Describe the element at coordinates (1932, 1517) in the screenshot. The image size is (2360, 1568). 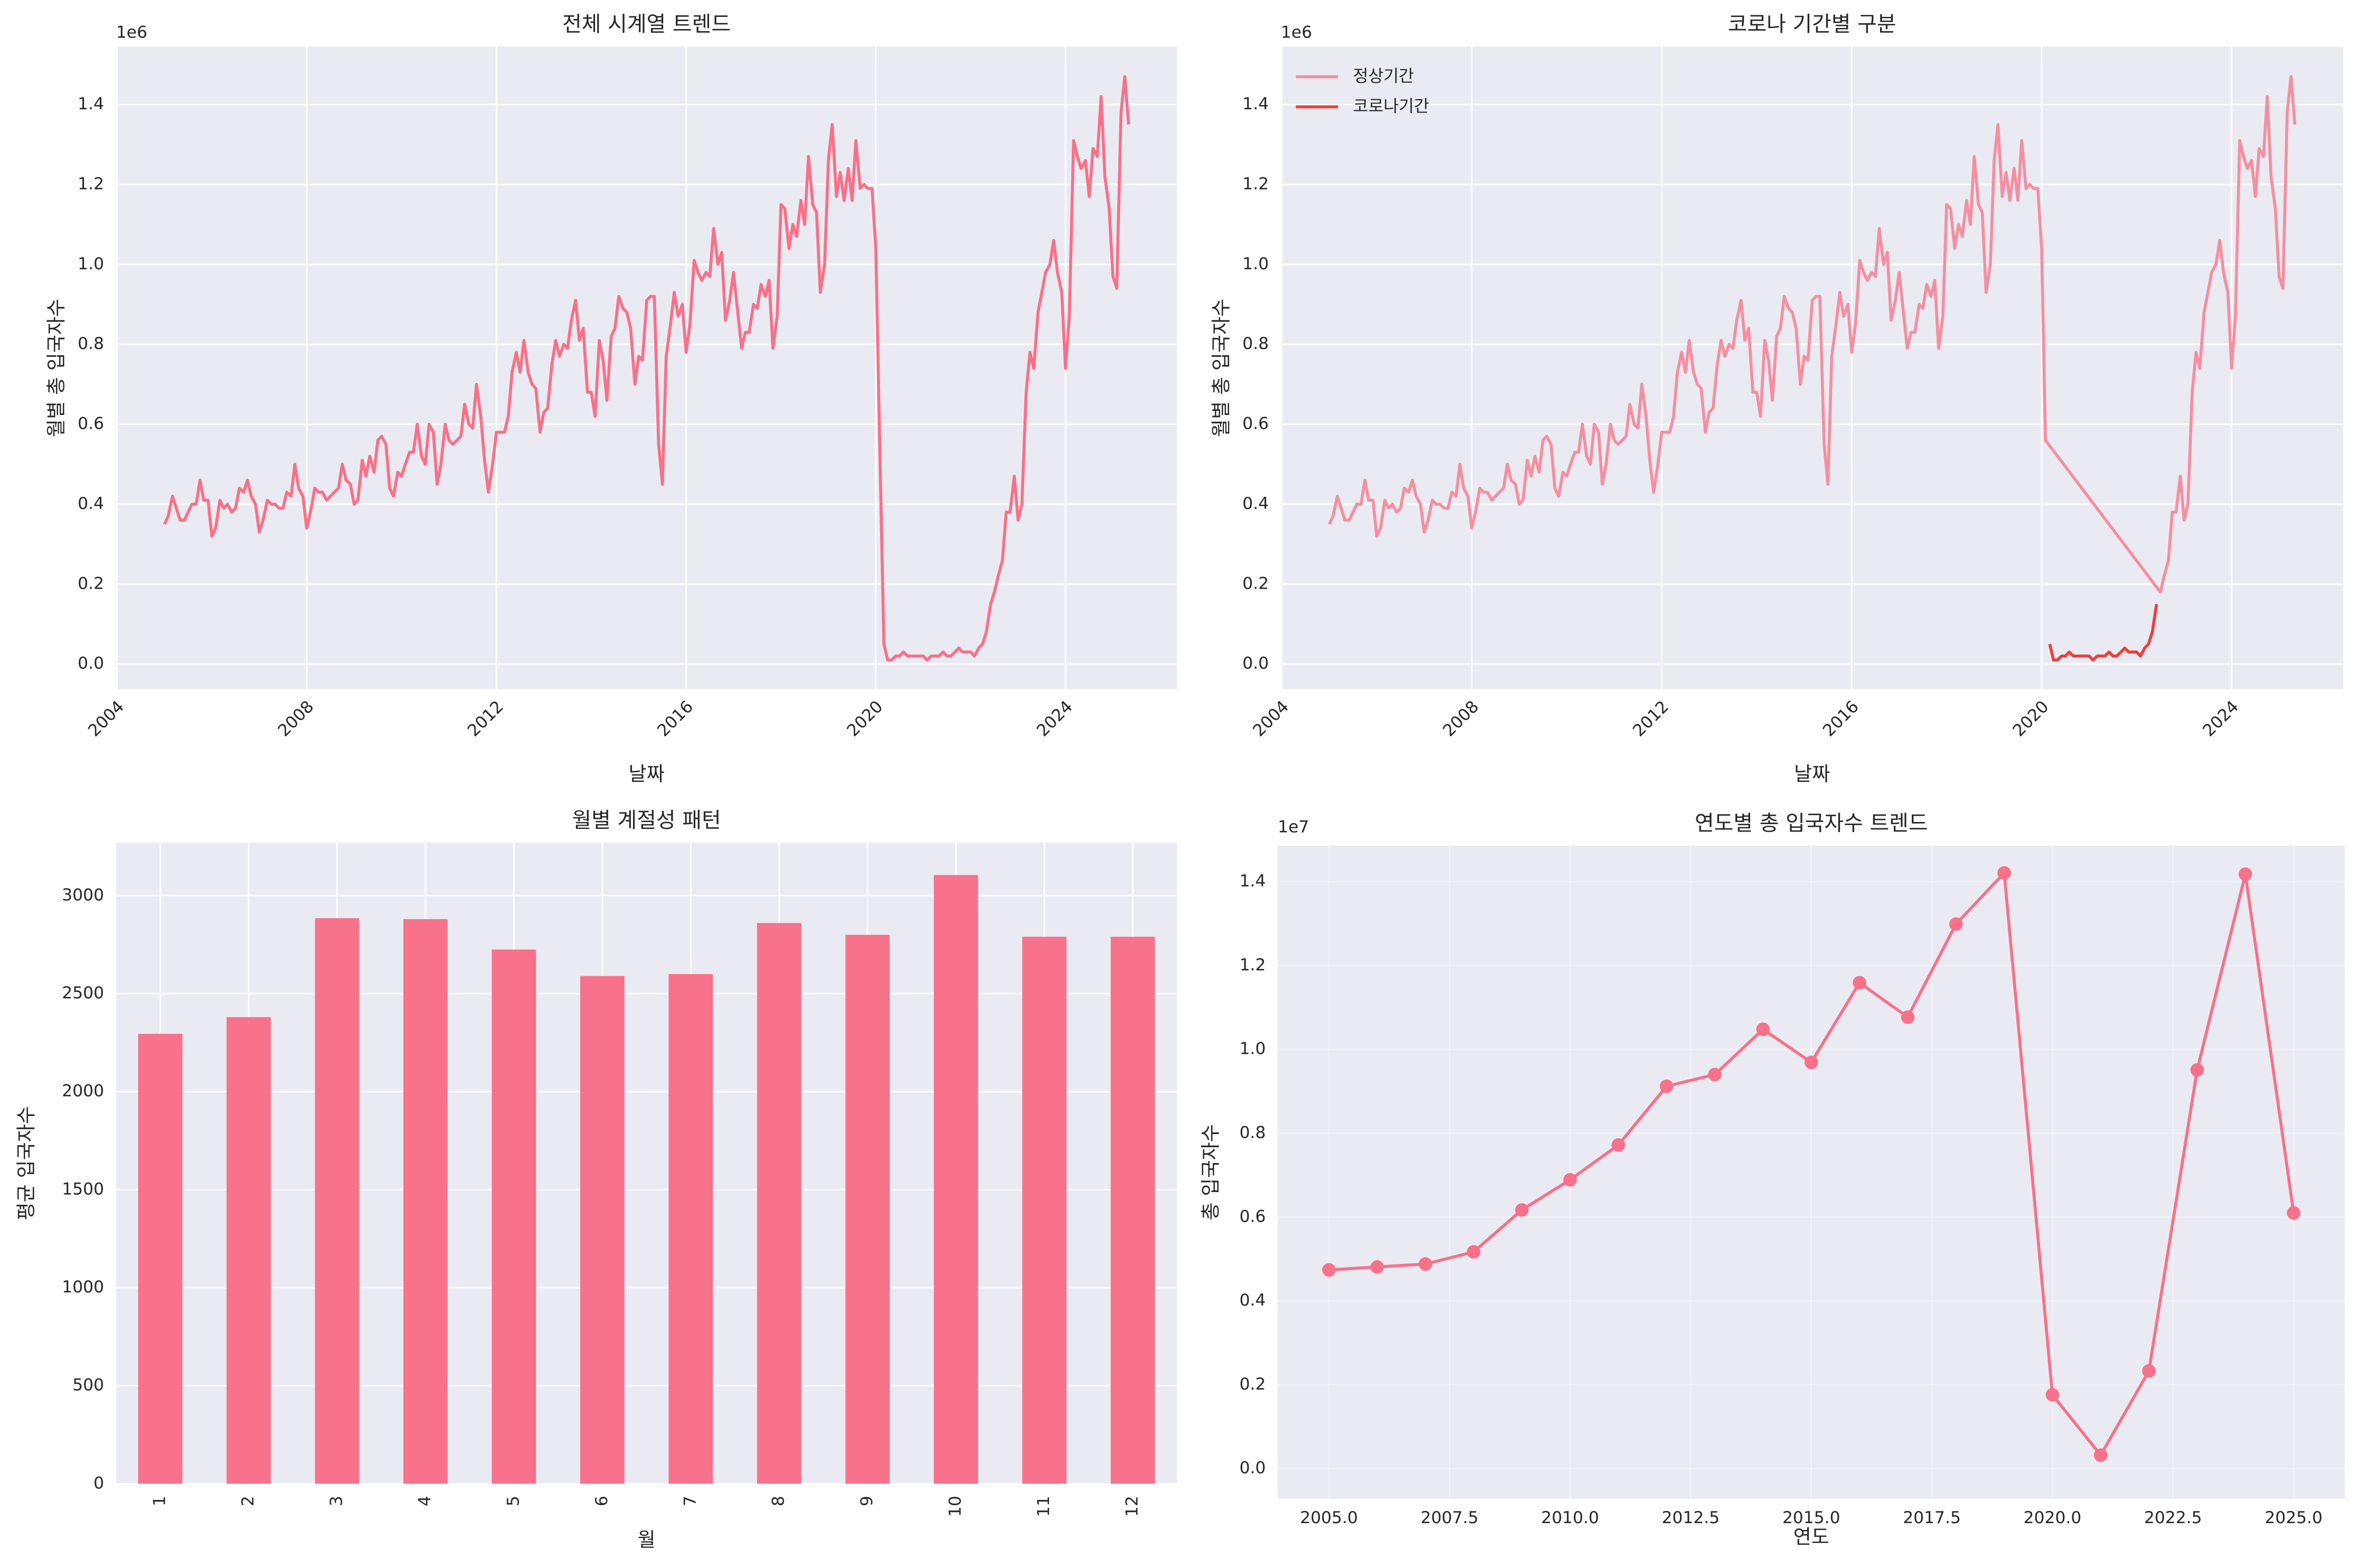
I see `x-tick-label: 2017.5` at that location.